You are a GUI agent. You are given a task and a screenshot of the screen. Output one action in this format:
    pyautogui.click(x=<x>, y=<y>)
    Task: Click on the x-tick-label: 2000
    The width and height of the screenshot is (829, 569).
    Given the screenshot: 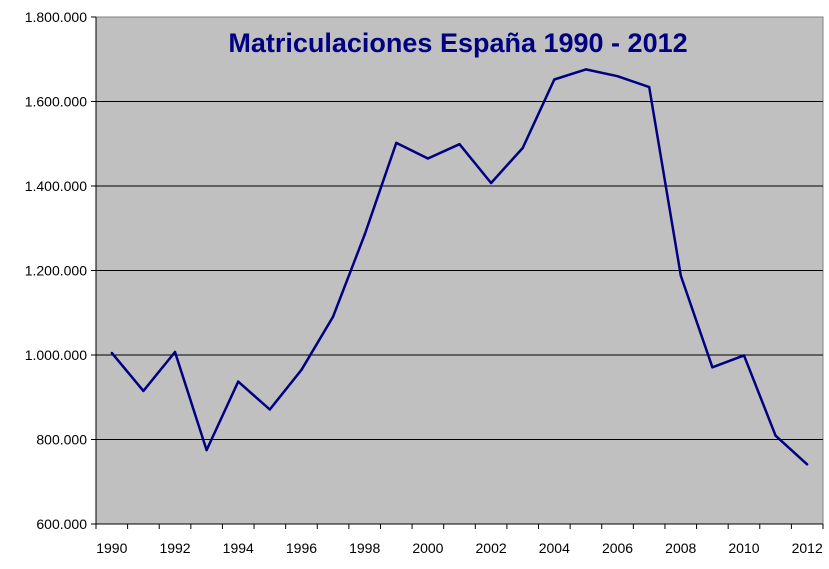 What is the action you would take?
    pyautogui.click(x=427, y=548)
    